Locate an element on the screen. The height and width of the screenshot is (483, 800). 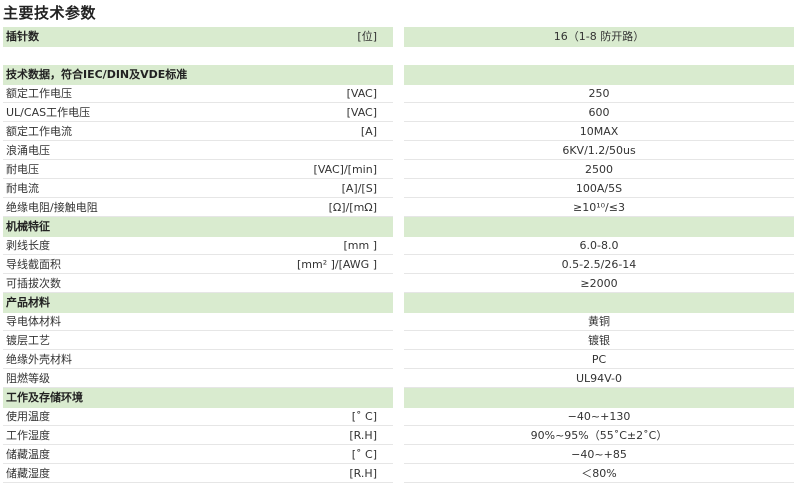
value-cell: 600 is located at coordinates (599, 112).